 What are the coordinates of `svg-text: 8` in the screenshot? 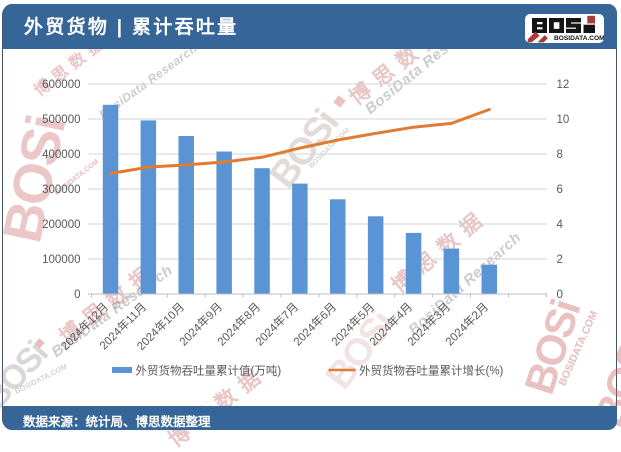 It's located at (560, 155).